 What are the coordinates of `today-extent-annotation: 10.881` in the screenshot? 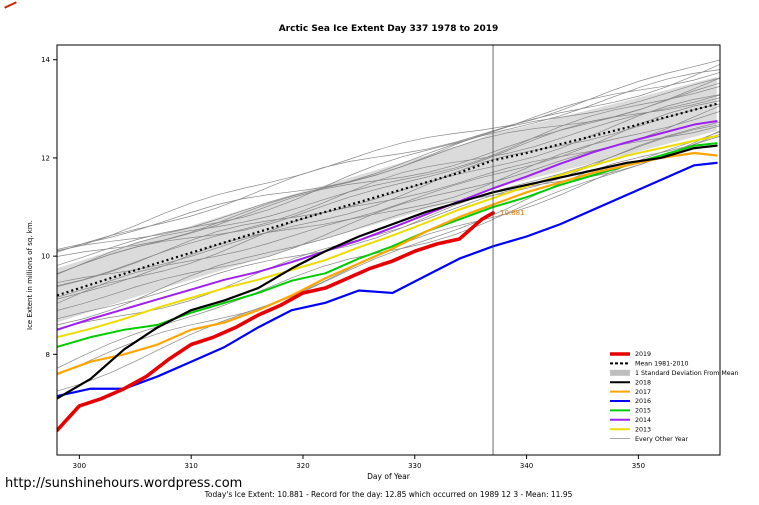 It's located at (512, 213).